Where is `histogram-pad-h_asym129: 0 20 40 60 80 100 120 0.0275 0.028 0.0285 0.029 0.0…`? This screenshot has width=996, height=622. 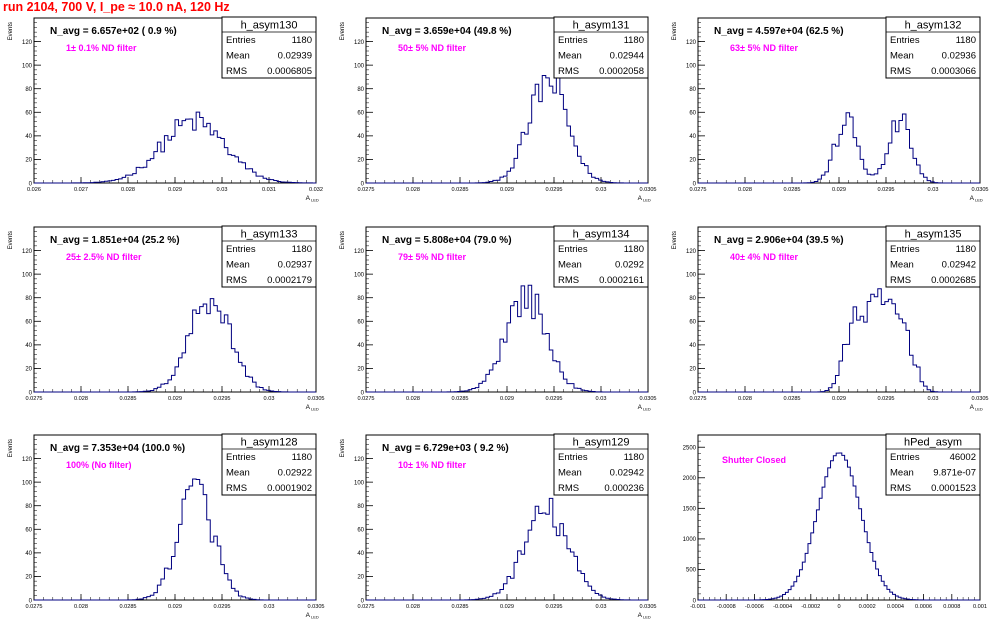
histogram-pad-h_asym129: 0 20 40 60 80 100 120 0.0275 0.028 0.0285 0.029 0.0… is located at coordinates (498, 526).